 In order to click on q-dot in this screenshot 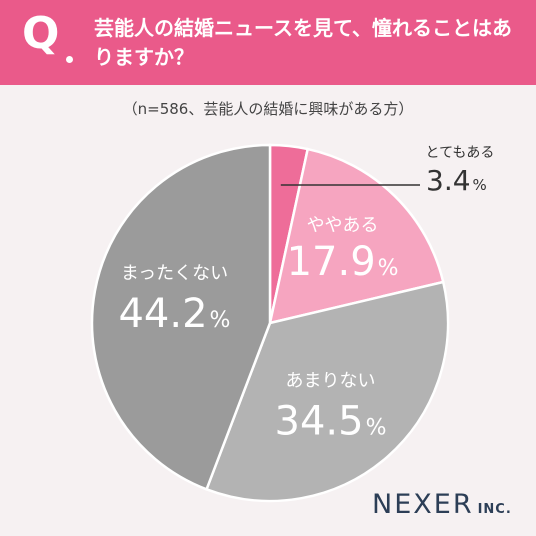, I will do `click(69, 59)`.